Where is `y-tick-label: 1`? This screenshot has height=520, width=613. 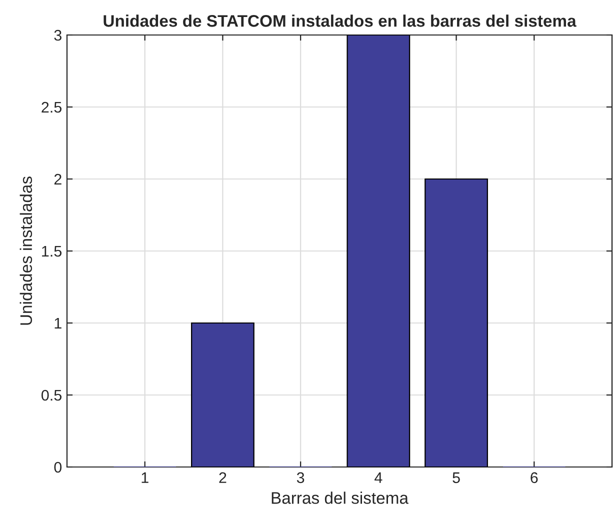 y-tick-label: 1 is located at coordinates (58, 323).